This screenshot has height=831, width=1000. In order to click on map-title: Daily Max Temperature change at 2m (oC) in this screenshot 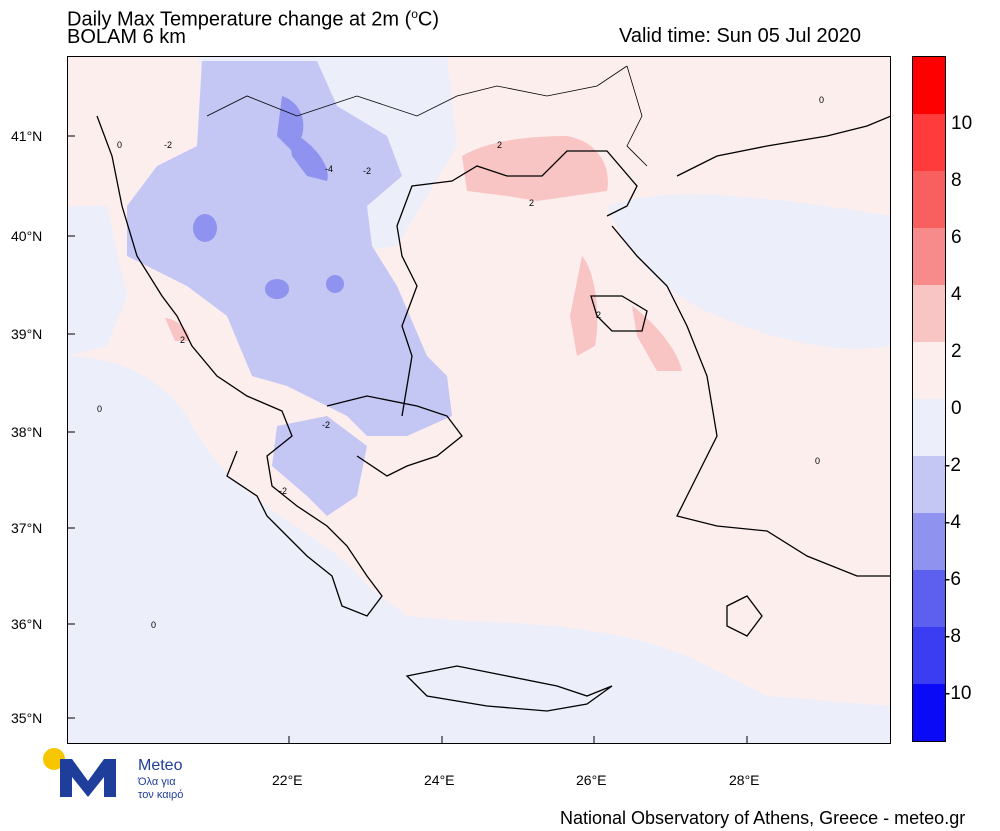, I will do `click(253, 19)`.